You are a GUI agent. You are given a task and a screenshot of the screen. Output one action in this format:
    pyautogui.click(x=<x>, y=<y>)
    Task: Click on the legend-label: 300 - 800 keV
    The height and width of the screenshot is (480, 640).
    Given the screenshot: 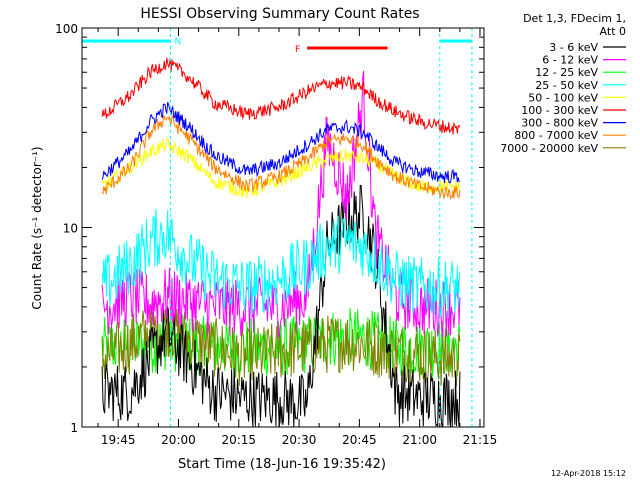 What is the action you would take?
    pyautogui.click(x=559, y=123)
    